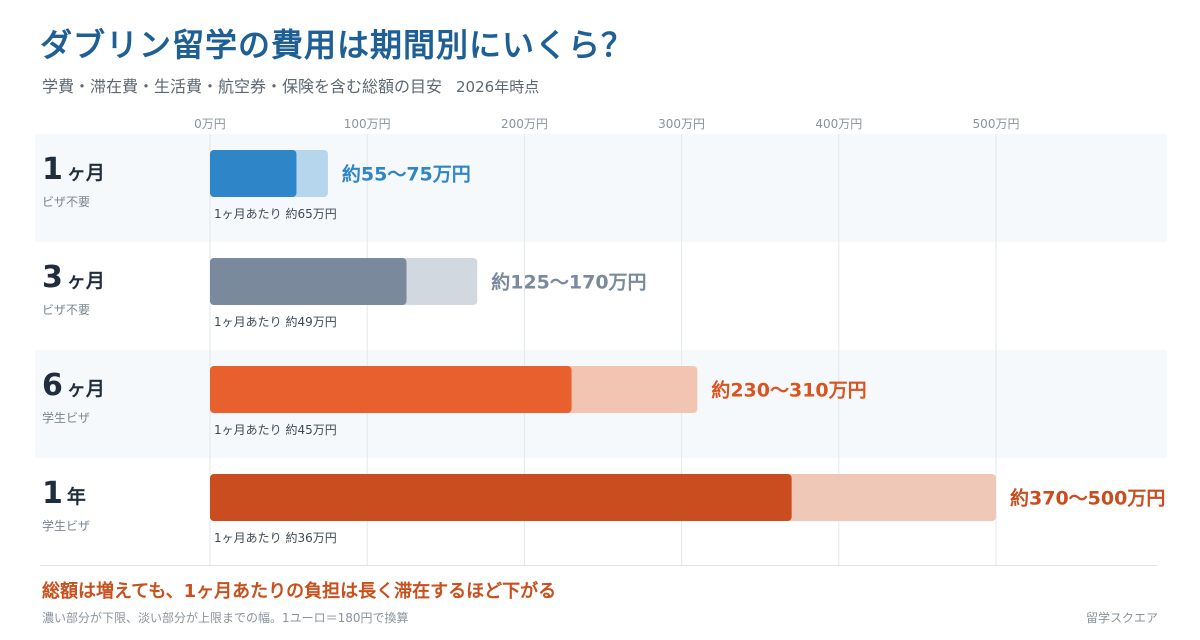  What do you see at coordinates (598, 565) in the screenshot?
I see `footer-divider` at bounding box center [598, 565].